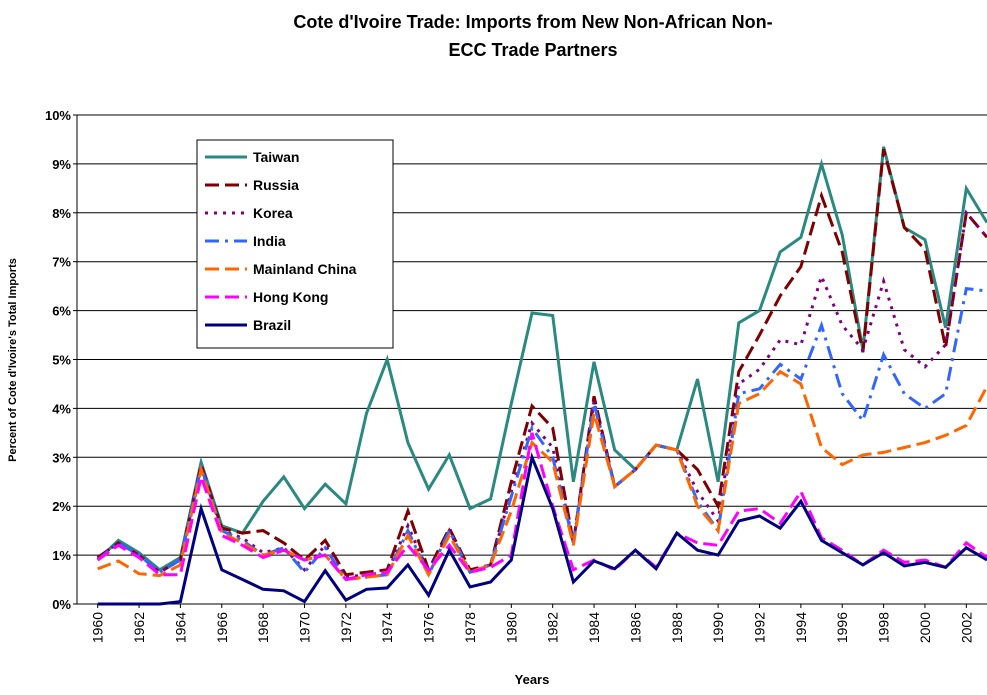  I want to click on y-axis-label: Percent of Cote d'Ivoire's Total Imports, so click(13, 360).